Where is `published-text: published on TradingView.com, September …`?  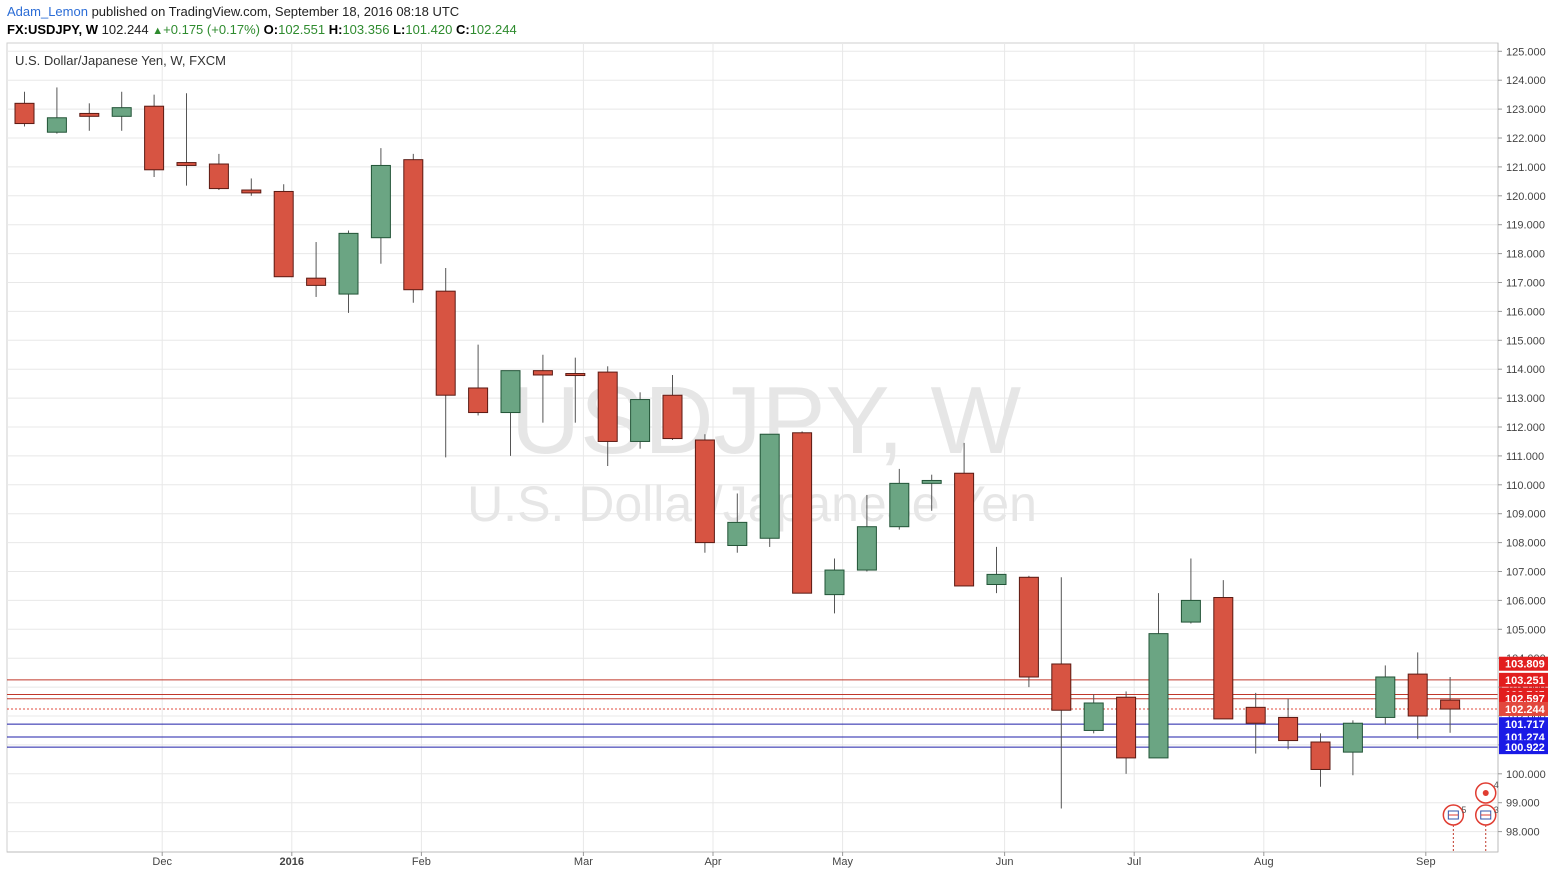
published-text: published on TradingView.com, September … is located at coordinates (275, 11).